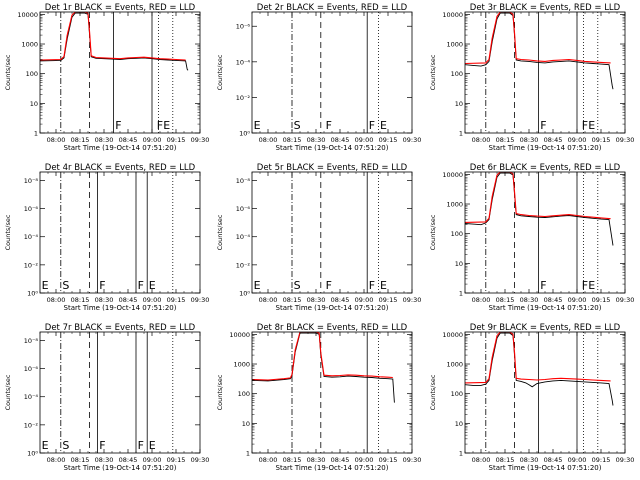  Describe the element at coordinates (120, 328) in the screenshot. I see `panel-title: Det 7r BLACK = Events, RED = LLD` at that location.